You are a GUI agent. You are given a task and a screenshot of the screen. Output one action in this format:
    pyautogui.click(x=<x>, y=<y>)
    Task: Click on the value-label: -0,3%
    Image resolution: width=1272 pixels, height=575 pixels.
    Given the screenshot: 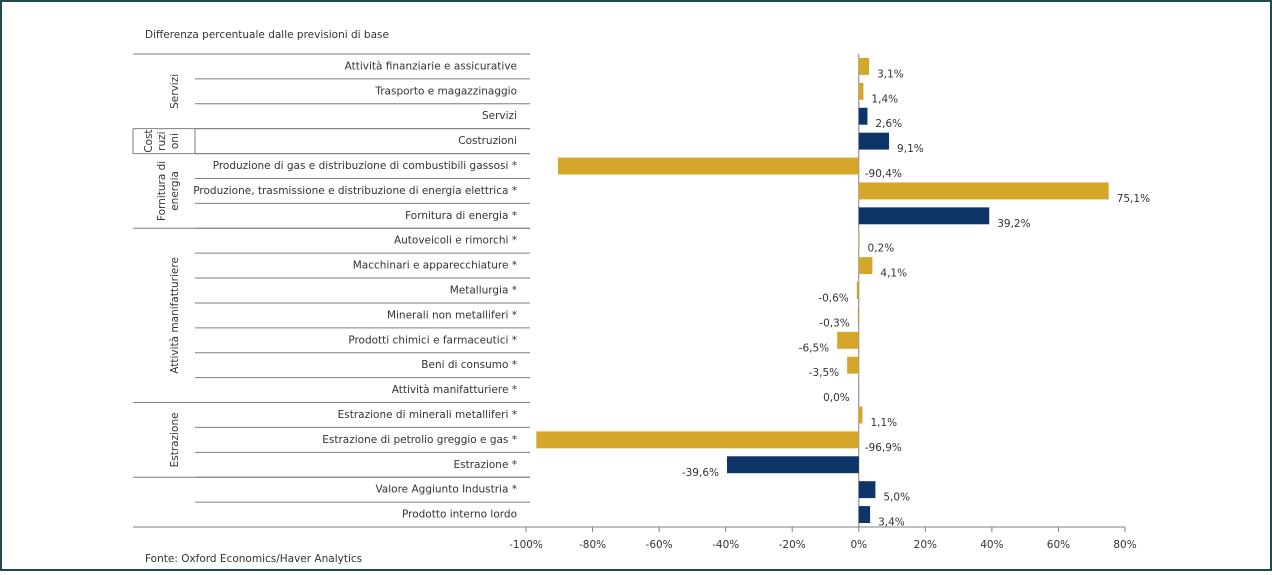 What is the action you would take?
    pyautogui.click(x=834, y=323)
    